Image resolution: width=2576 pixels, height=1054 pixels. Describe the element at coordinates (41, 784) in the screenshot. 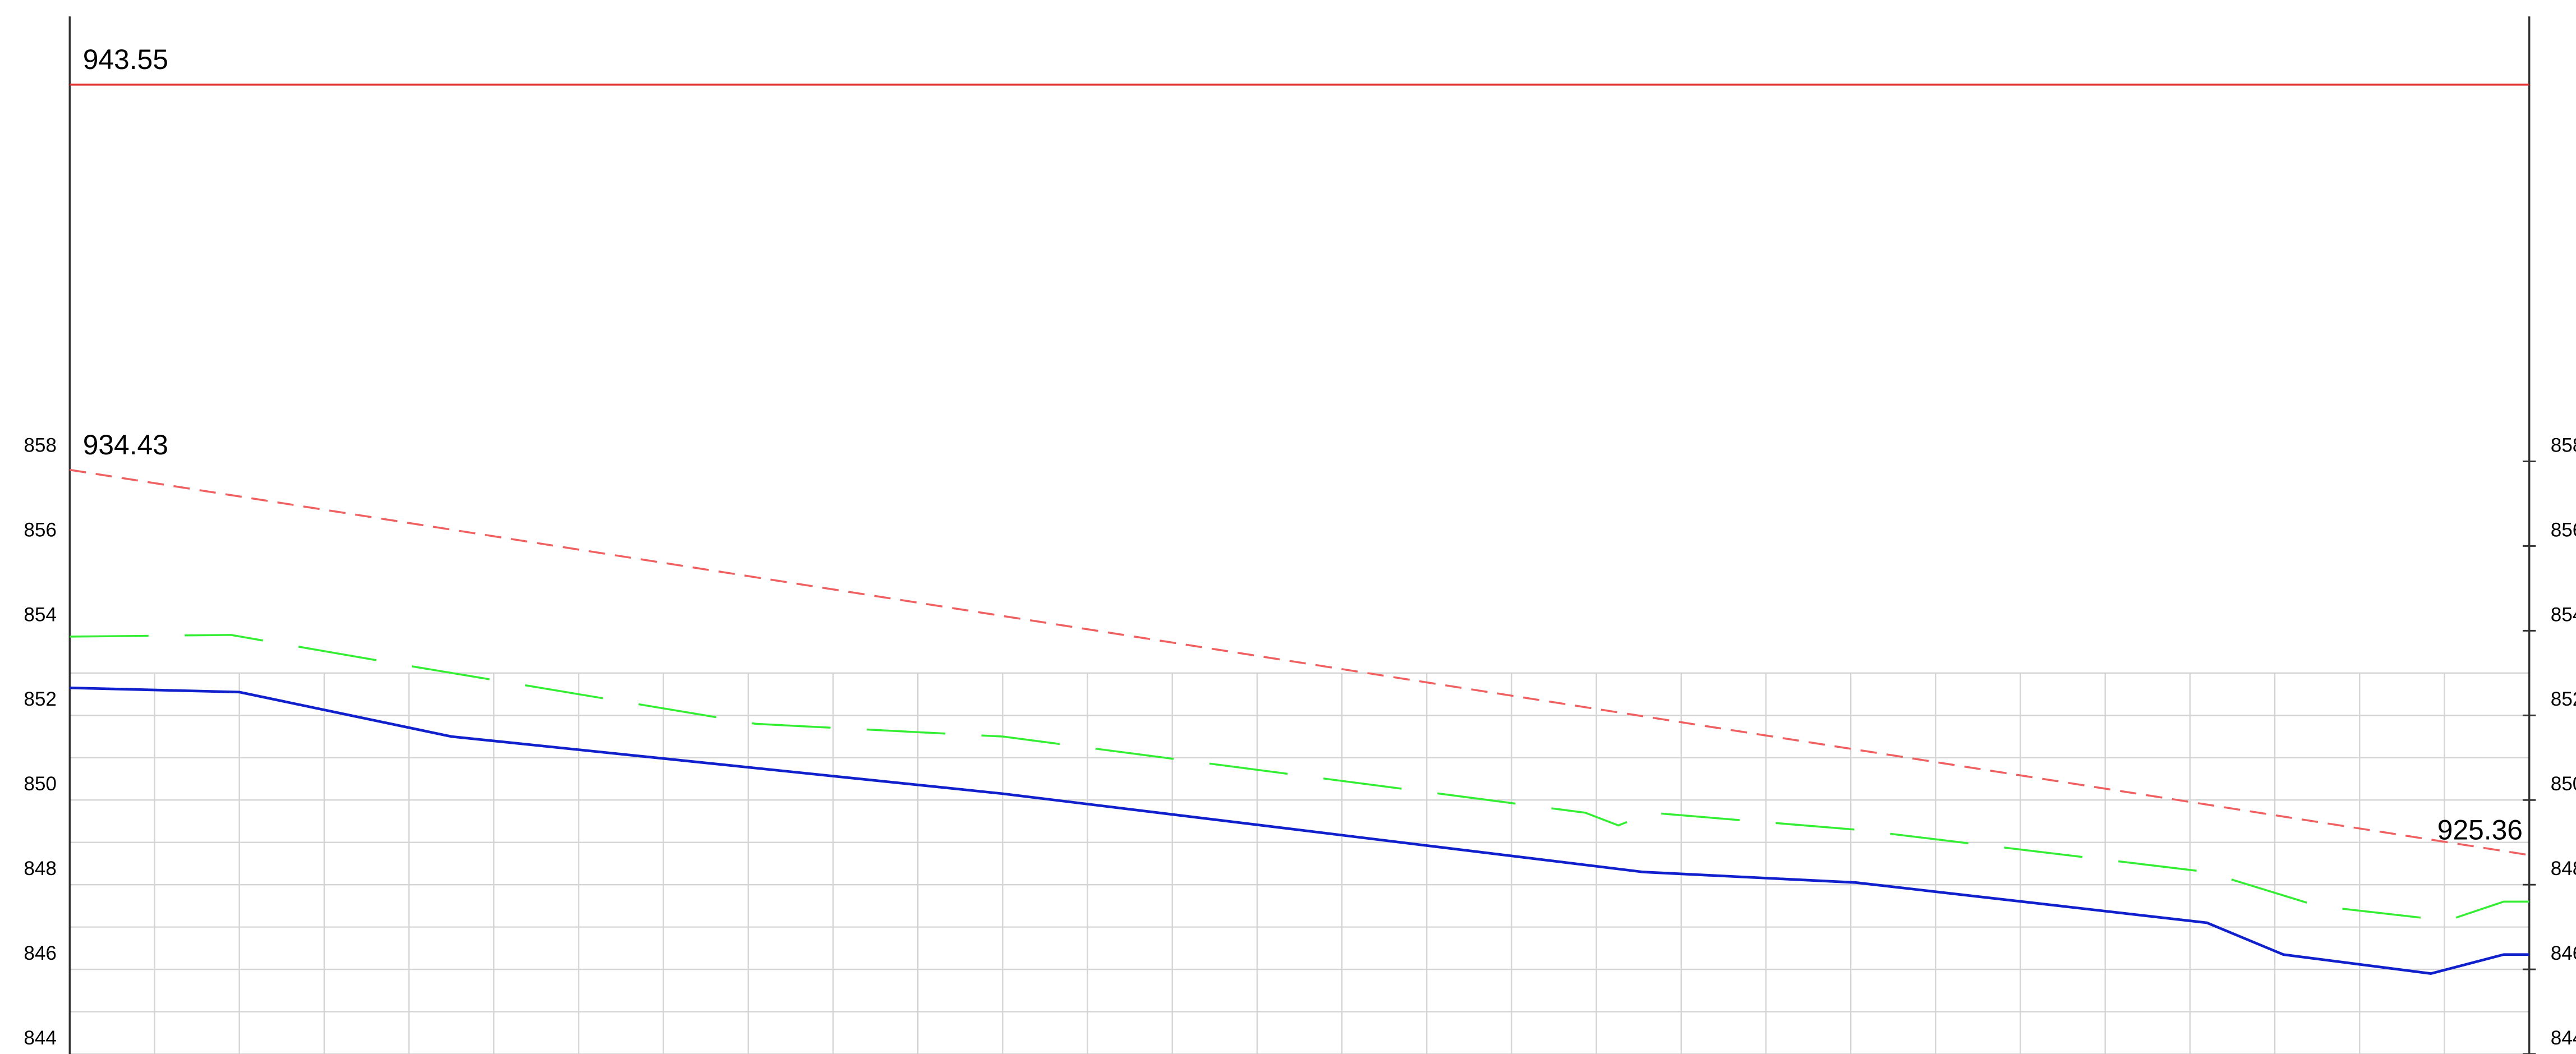

I see `y-tick-label: 850` at that location.